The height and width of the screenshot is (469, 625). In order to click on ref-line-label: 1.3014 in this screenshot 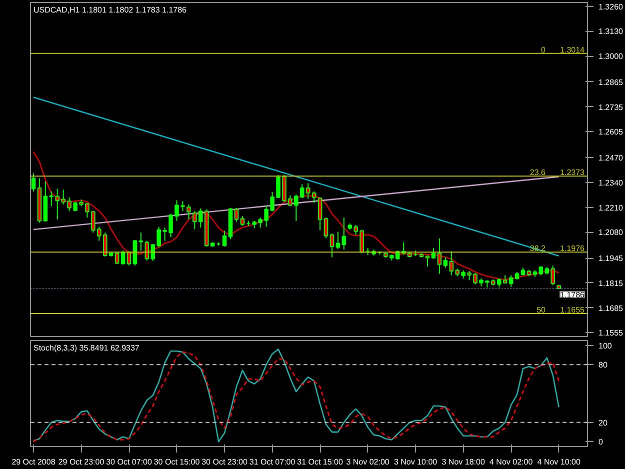, I will do `click(573, 49)`.